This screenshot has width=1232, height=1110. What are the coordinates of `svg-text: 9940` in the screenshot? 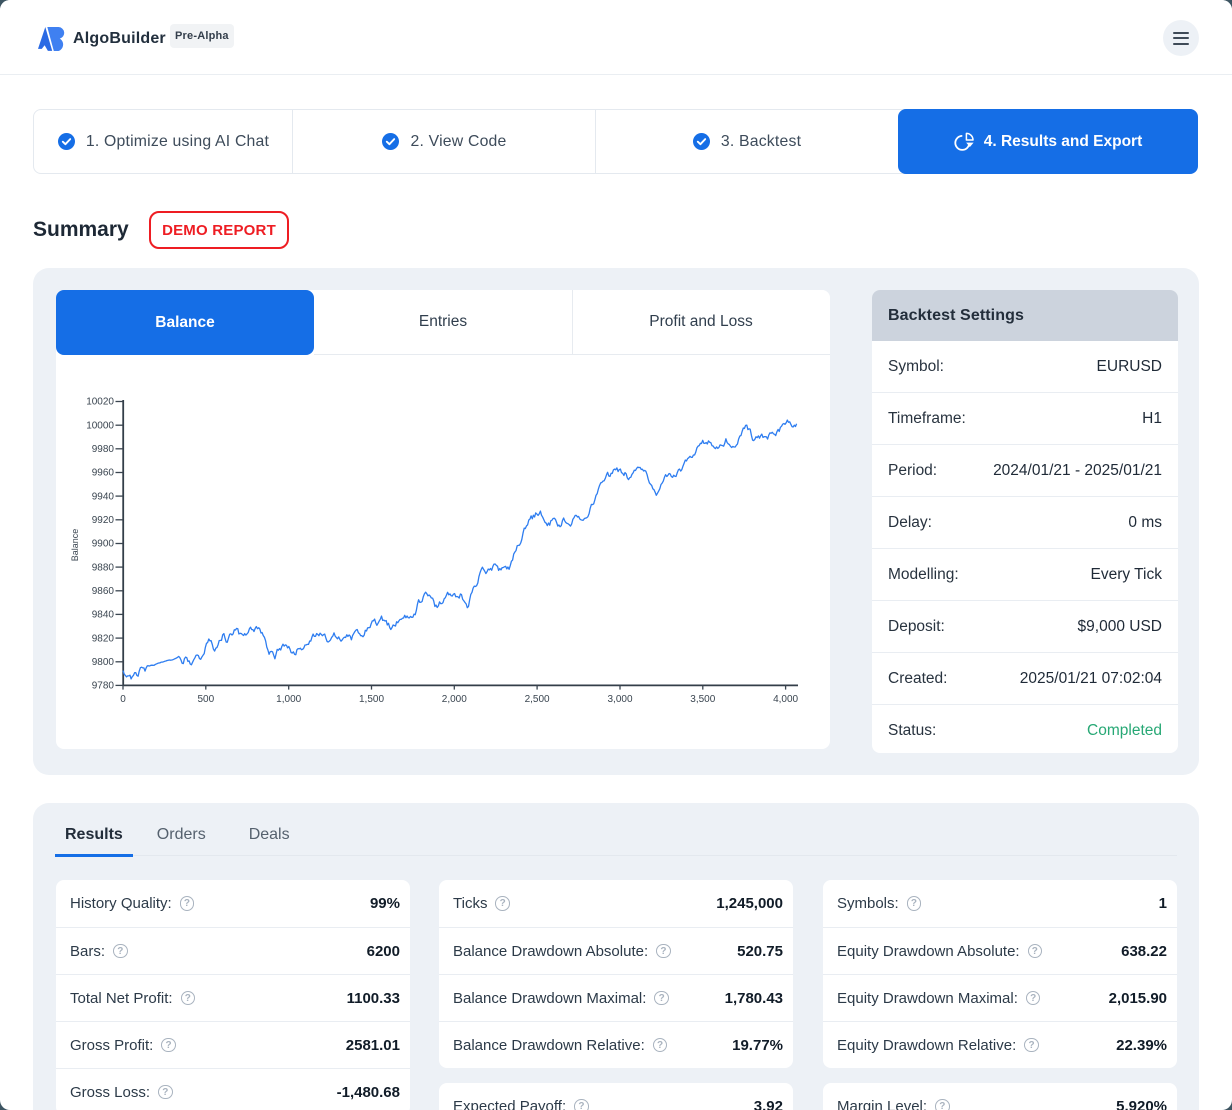 It's located at (103, 496).